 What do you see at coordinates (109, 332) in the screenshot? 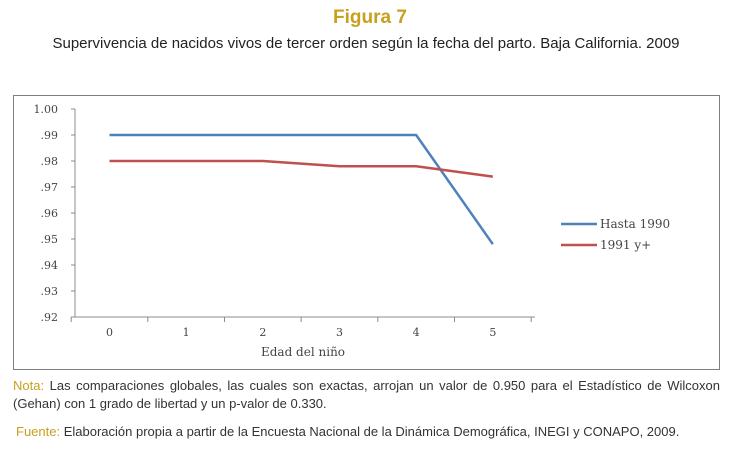
I see `x-tick-label: 0` at bounding box center [109, 332].